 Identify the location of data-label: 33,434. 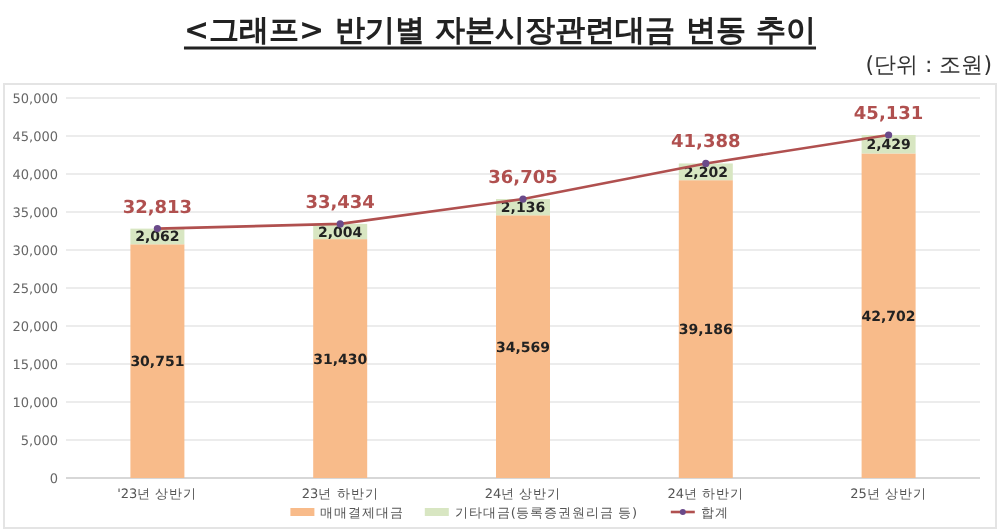
(340, 203).